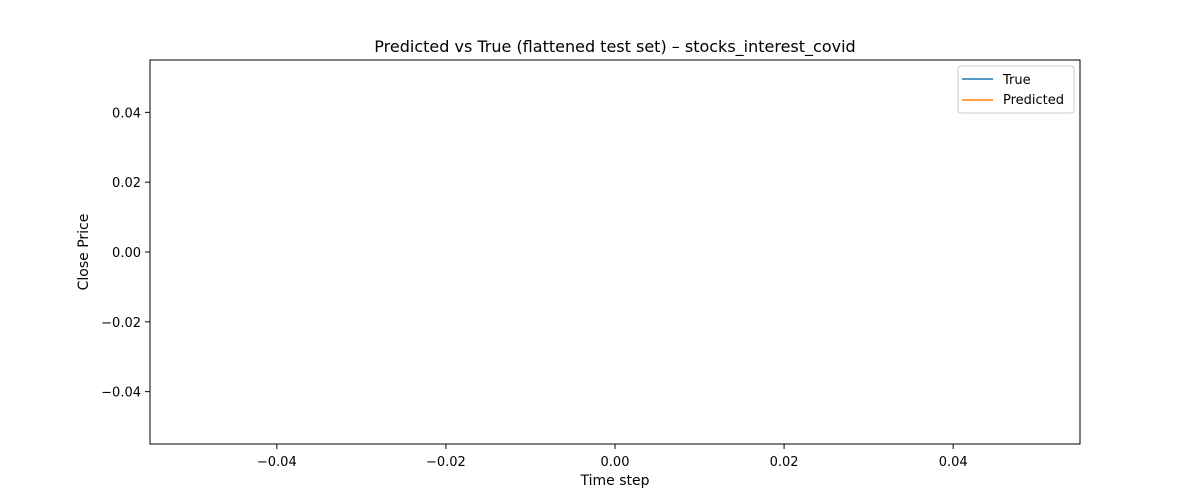 The width and height of the screenshot is (1200, 500). I want to click on x-tick-label: 0.04, so click(953, 462).